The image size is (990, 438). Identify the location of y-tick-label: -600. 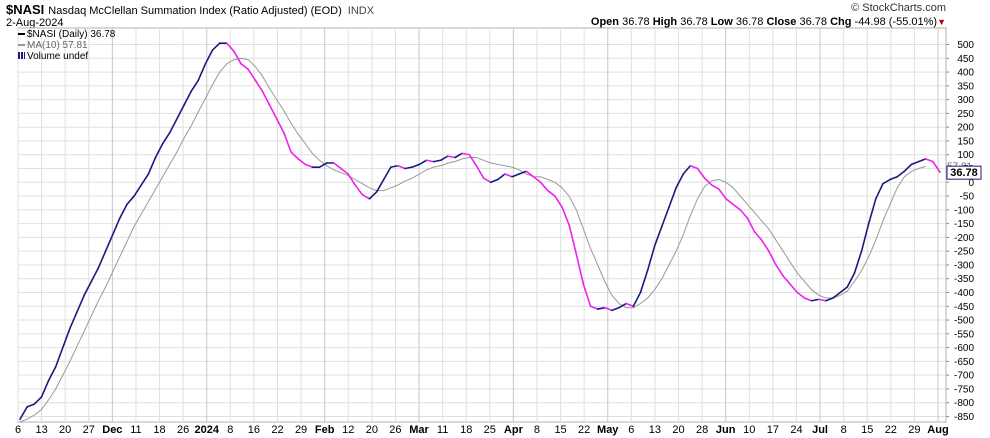
(964, 348).